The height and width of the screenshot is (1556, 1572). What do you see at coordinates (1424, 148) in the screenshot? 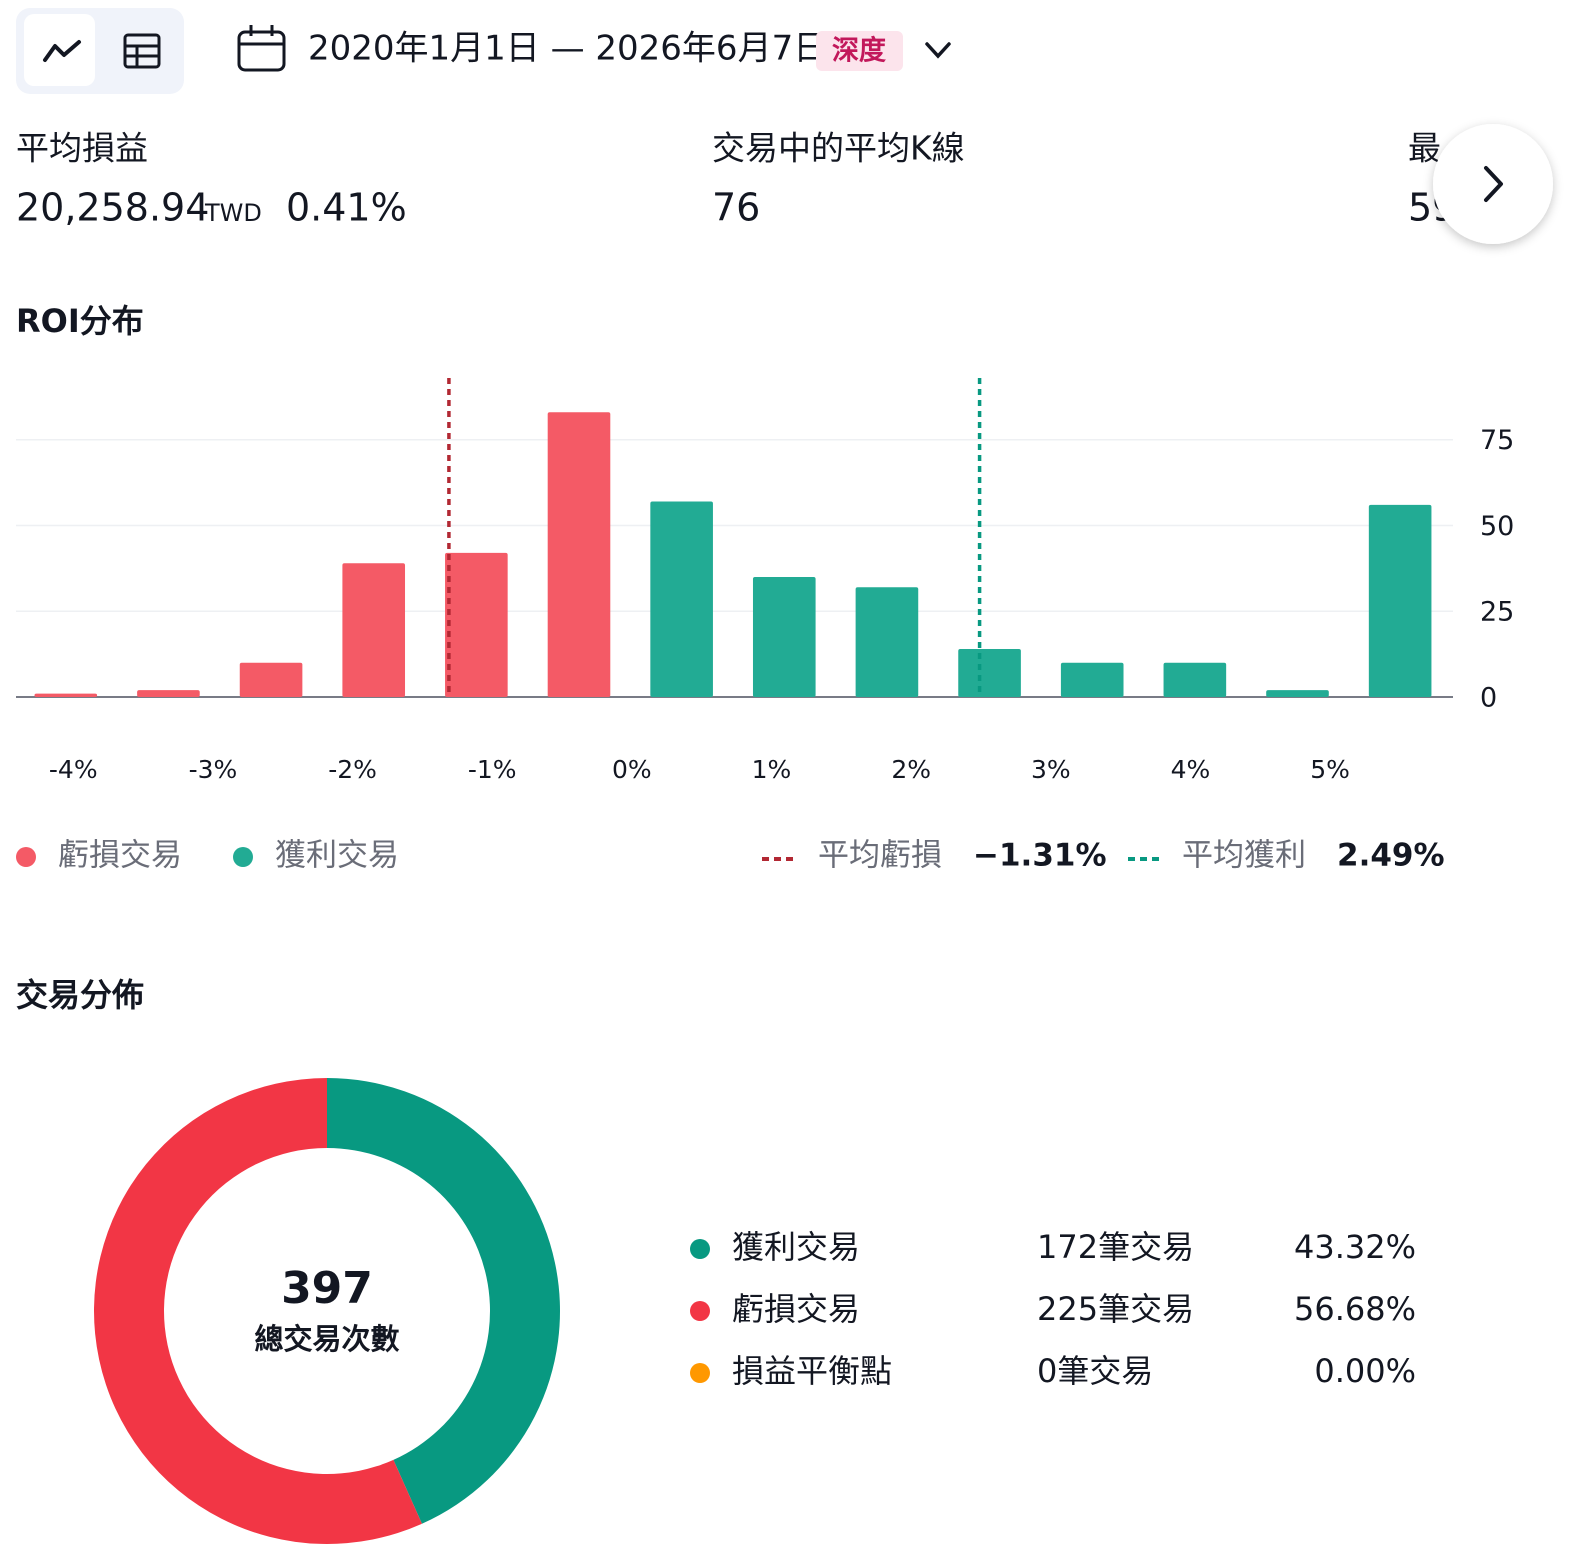
I see `stat-label: 最` at bounding box center [1424, 148].